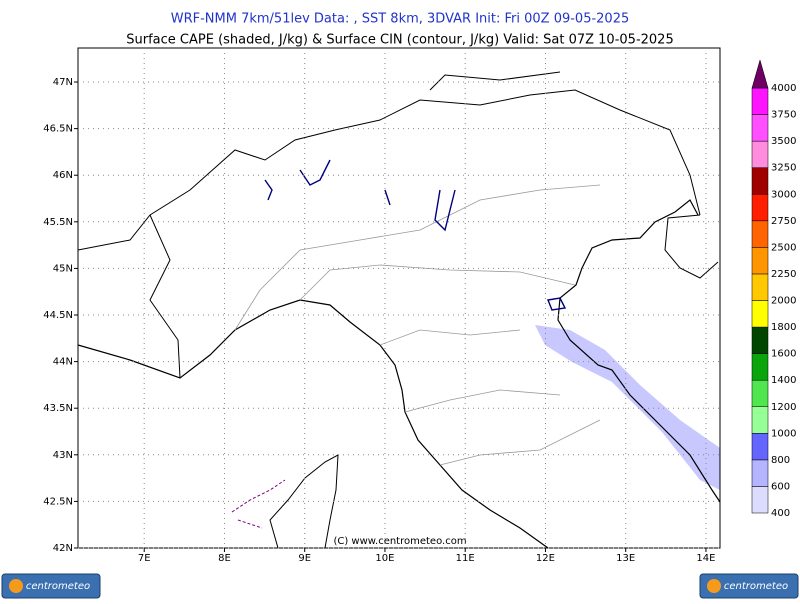  Describe the element at coordinates (63, 268) in the screenshot. I see `y-tick-label: 45N` at that location.